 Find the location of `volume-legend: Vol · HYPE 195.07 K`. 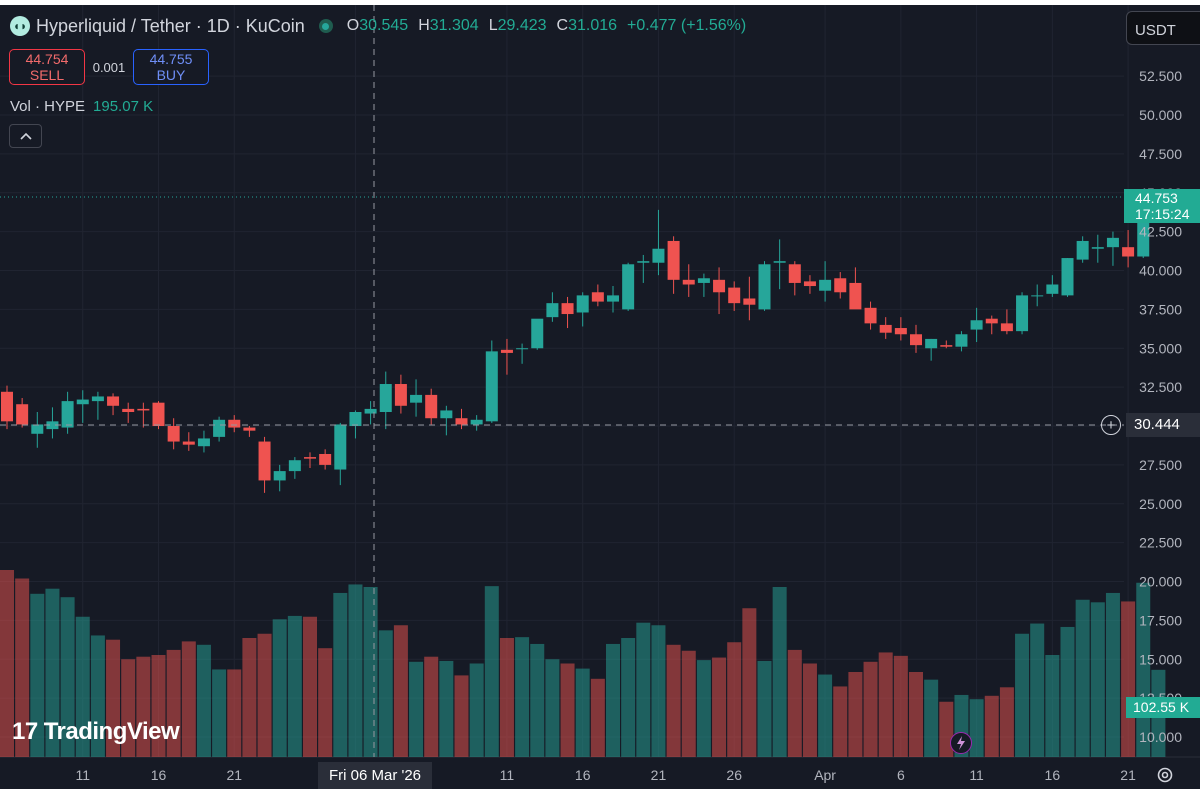

volume-legend: Vol · HYPE 195.07 K is located at coordinates (81, 106).